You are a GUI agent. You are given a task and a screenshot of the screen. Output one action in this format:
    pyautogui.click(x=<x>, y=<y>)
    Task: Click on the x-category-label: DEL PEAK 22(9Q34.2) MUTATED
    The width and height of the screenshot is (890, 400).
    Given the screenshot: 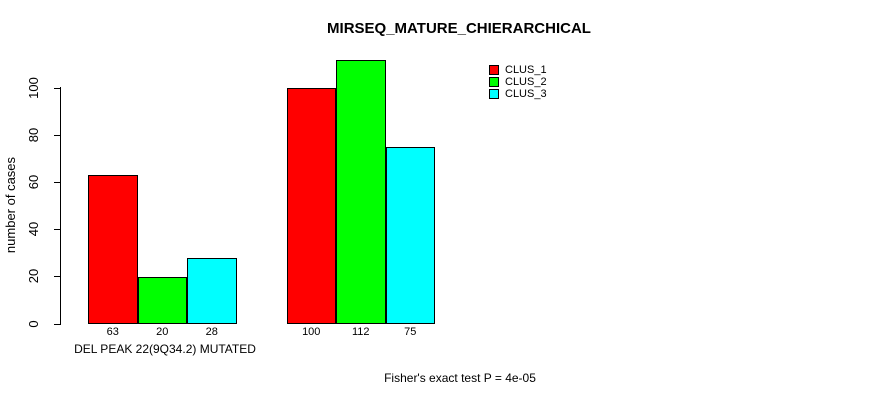 What is the action you would take?
    pyautogui.click(x=165, y=349)
    